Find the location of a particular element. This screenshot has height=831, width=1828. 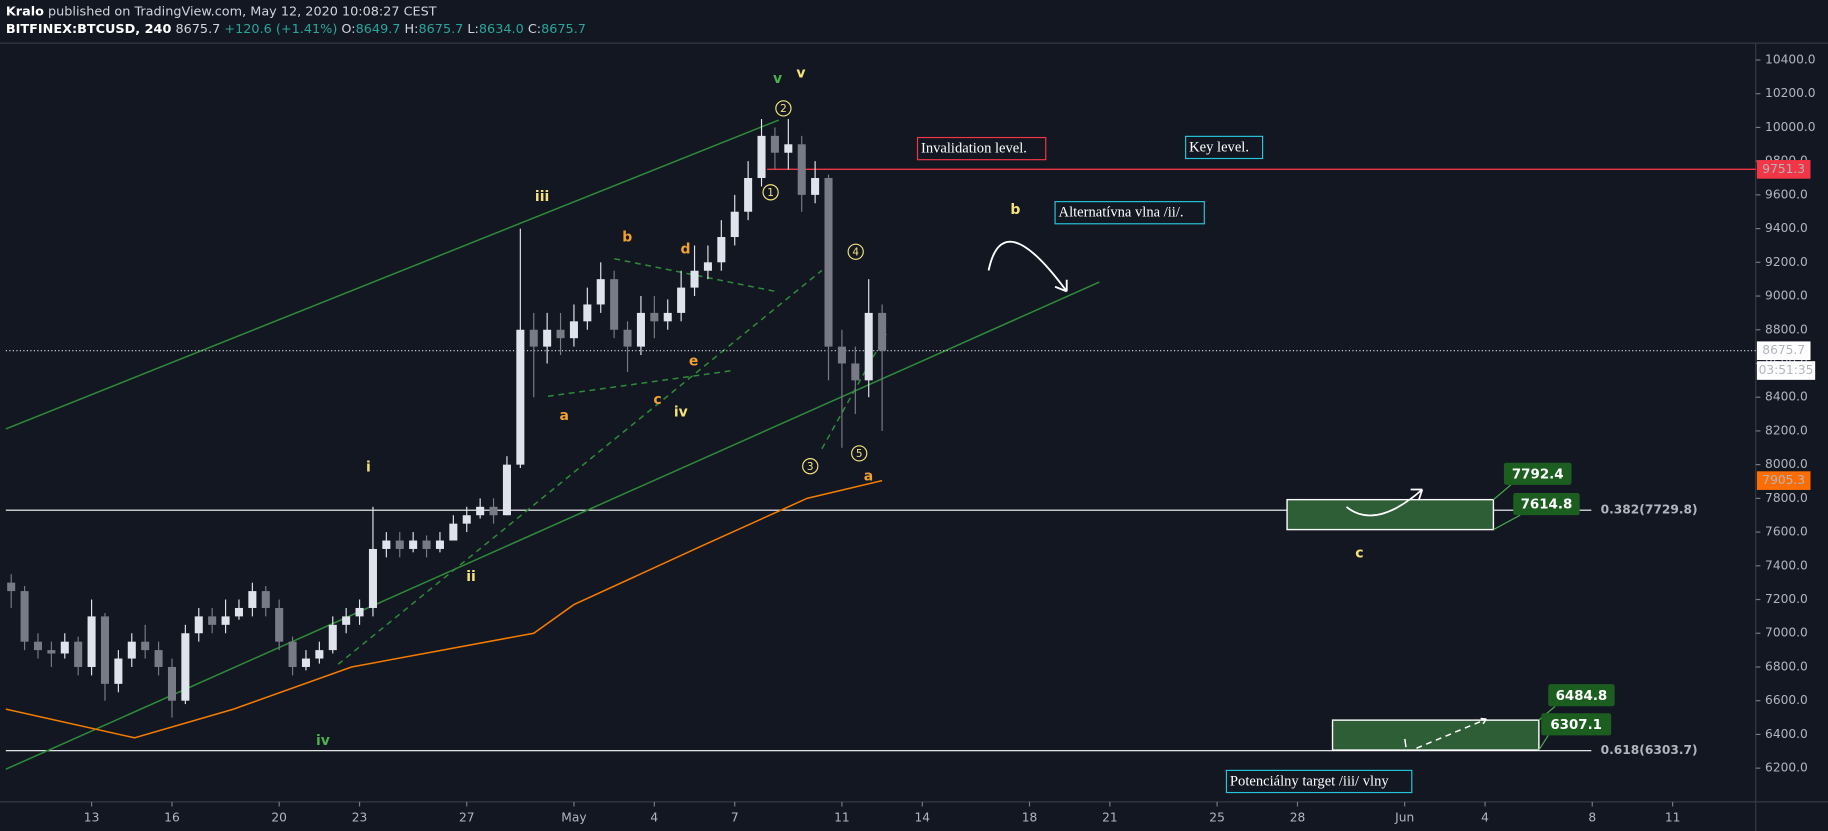

y-tick-label: 8400.0 is located at coordinates (1786, 397).